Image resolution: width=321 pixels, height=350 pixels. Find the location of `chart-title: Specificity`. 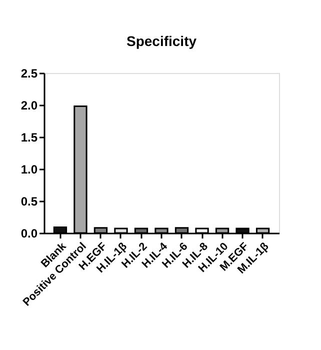

chart-title: Specificity is located at coordinates (161, 41).